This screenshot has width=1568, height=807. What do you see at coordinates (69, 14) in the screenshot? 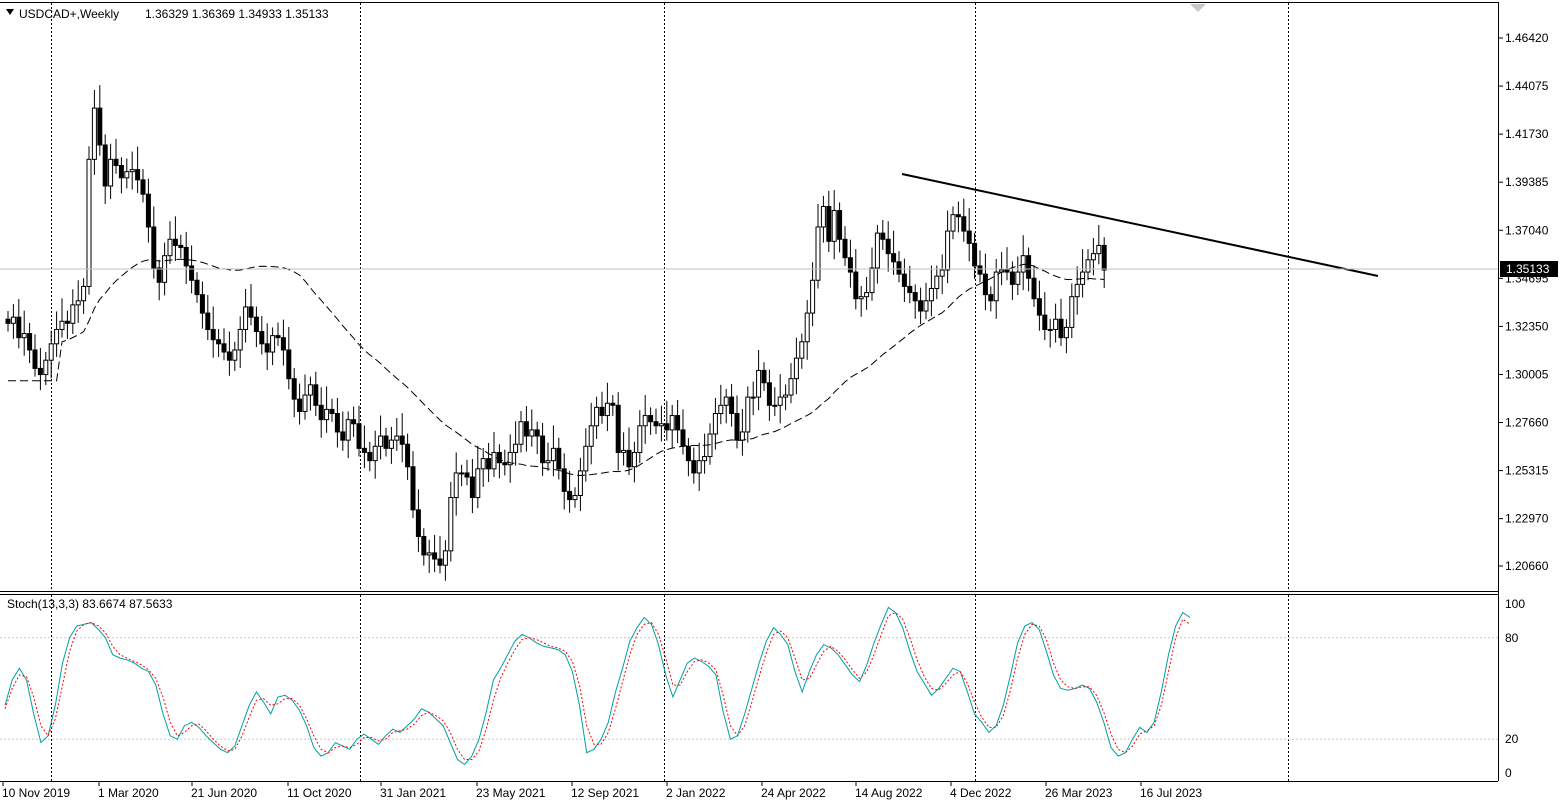
I see `symbol-label: USDCAD+,Weekly` at bounding box center [69, 14].